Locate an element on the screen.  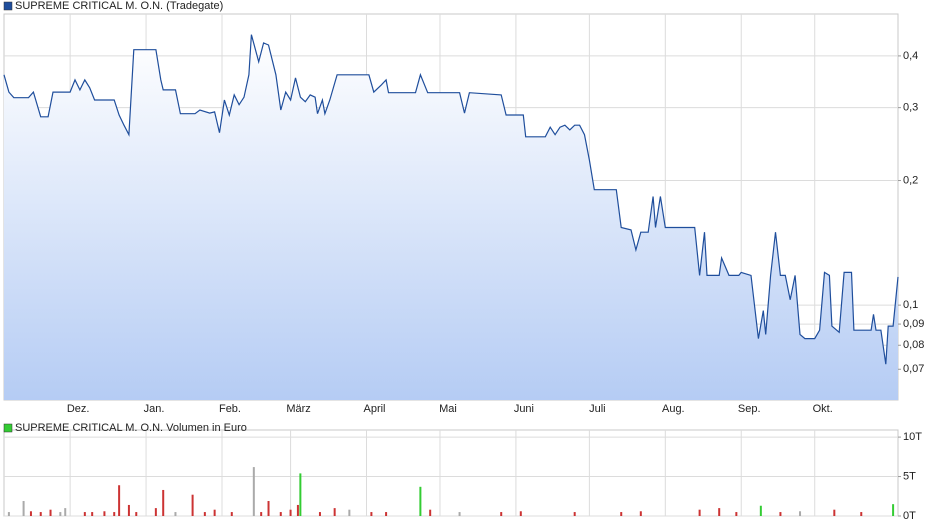
y-tick-label: 0,2 is located at coordinates (910, 180).